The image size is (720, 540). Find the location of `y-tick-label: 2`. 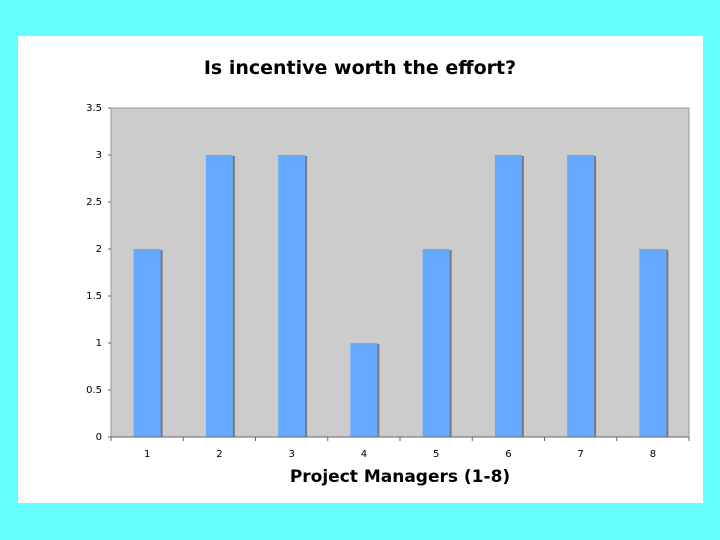

y-tick-label: 2 is located at coordinates (99, 249).